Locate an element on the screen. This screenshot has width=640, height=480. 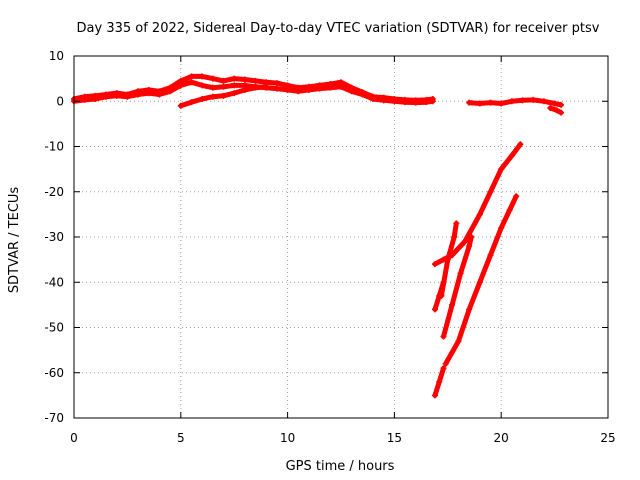
series-decline-e is located at coordinates (481, 280).